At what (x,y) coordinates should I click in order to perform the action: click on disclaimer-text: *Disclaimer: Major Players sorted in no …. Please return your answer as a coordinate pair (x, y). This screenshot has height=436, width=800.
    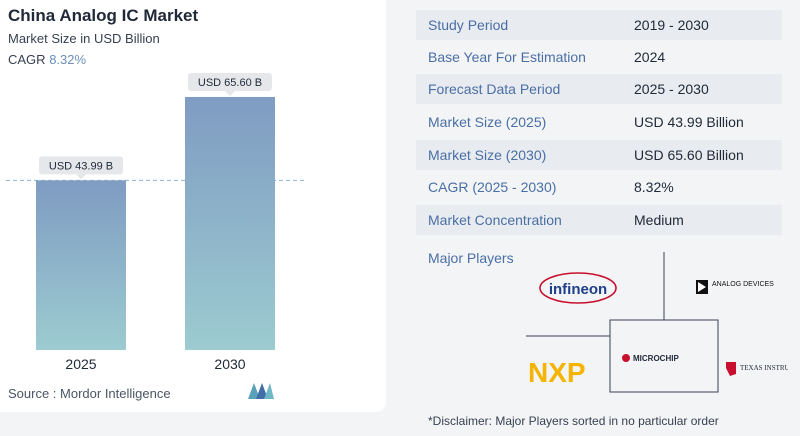
    Looking at the image, I should click on (573, 421).